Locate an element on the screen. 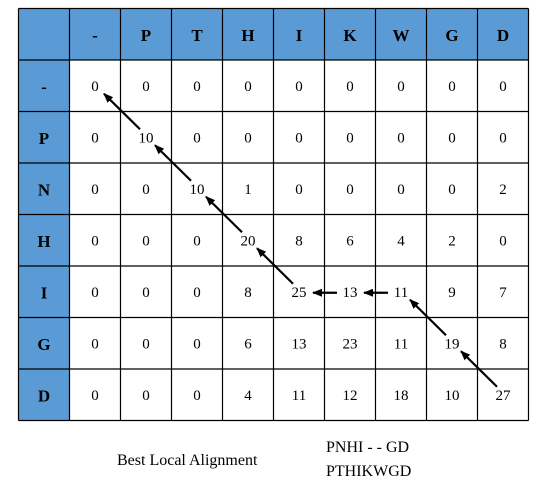 The width and height of the screenshot is (548, 488). alignment-caption: Best Local Alignment is located at coordinates (187, 460).